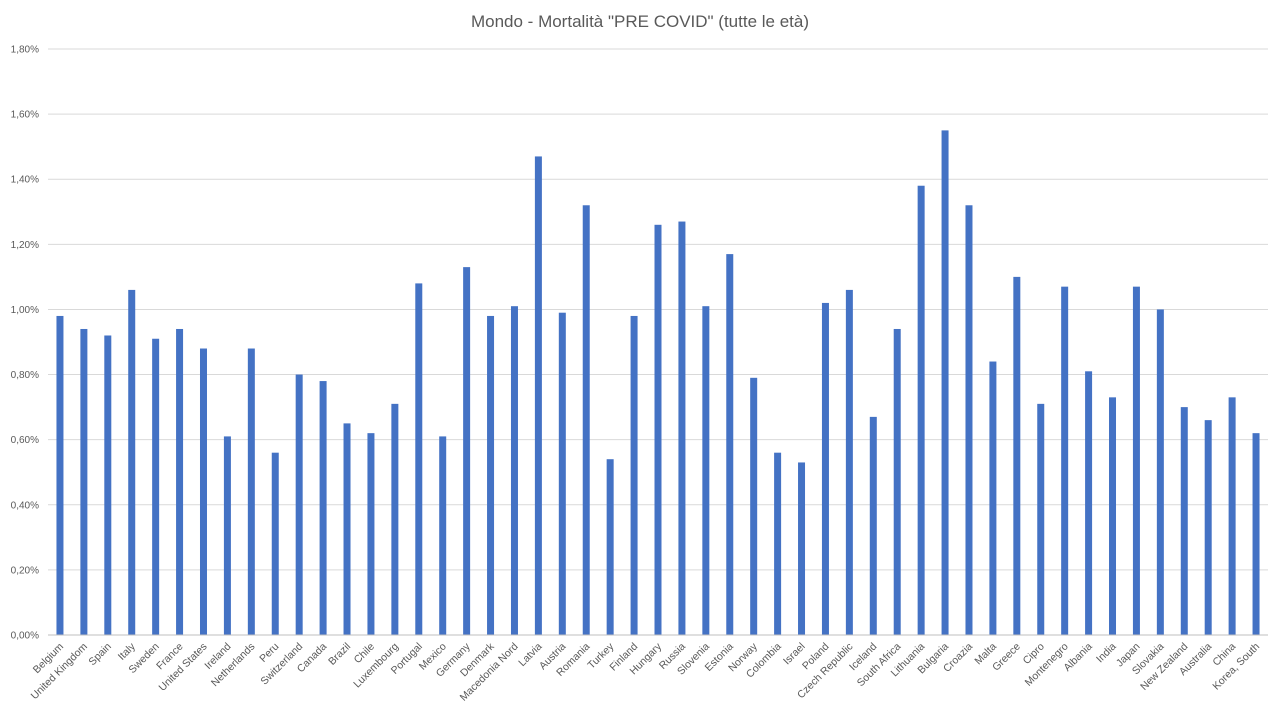 The width and height of the screenshot is (1280, 720). What do you see at coordinates (25, 245) in the screenshot?
I see `y-tick-label: 1,20%` at bounding box center [25, 245].